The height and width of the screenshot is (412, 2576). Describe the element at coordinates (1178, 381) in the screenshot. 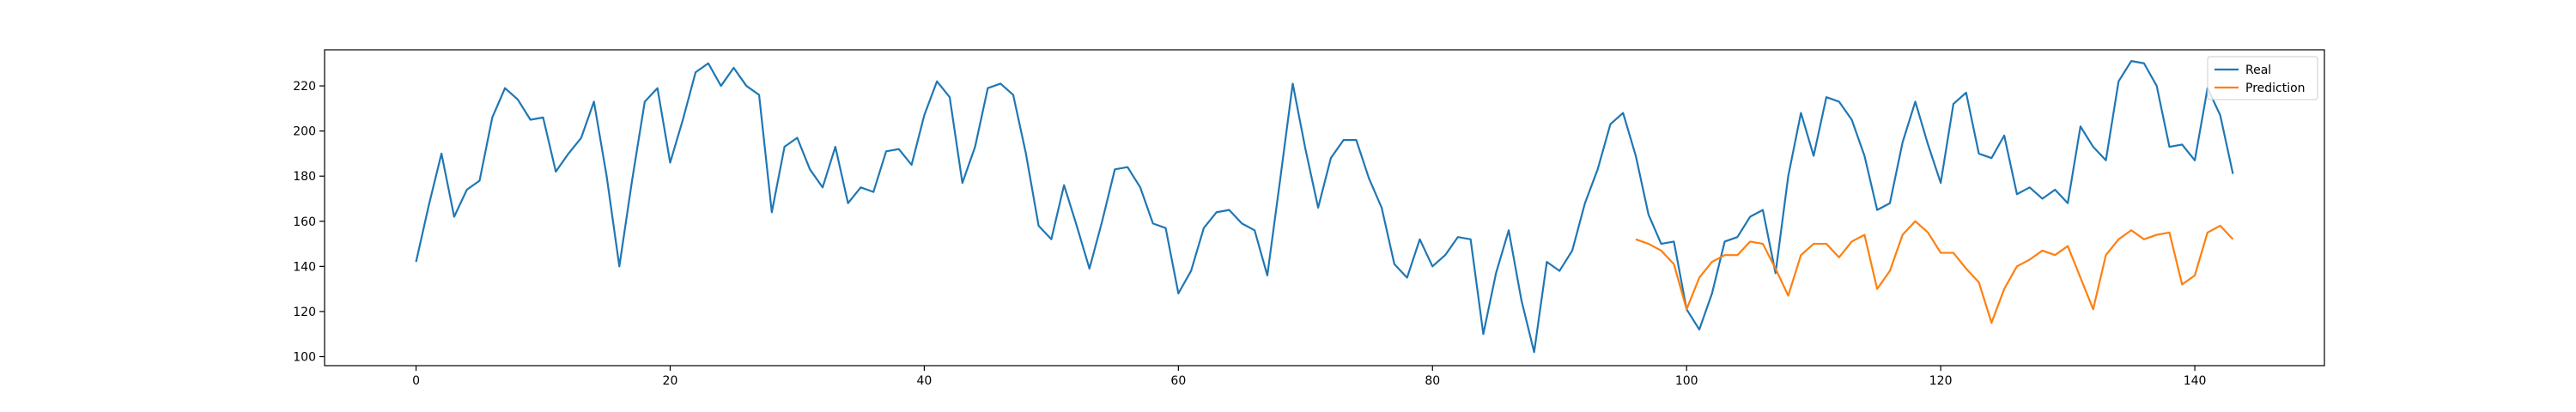

I see `x-tick-label: 60` at that location.